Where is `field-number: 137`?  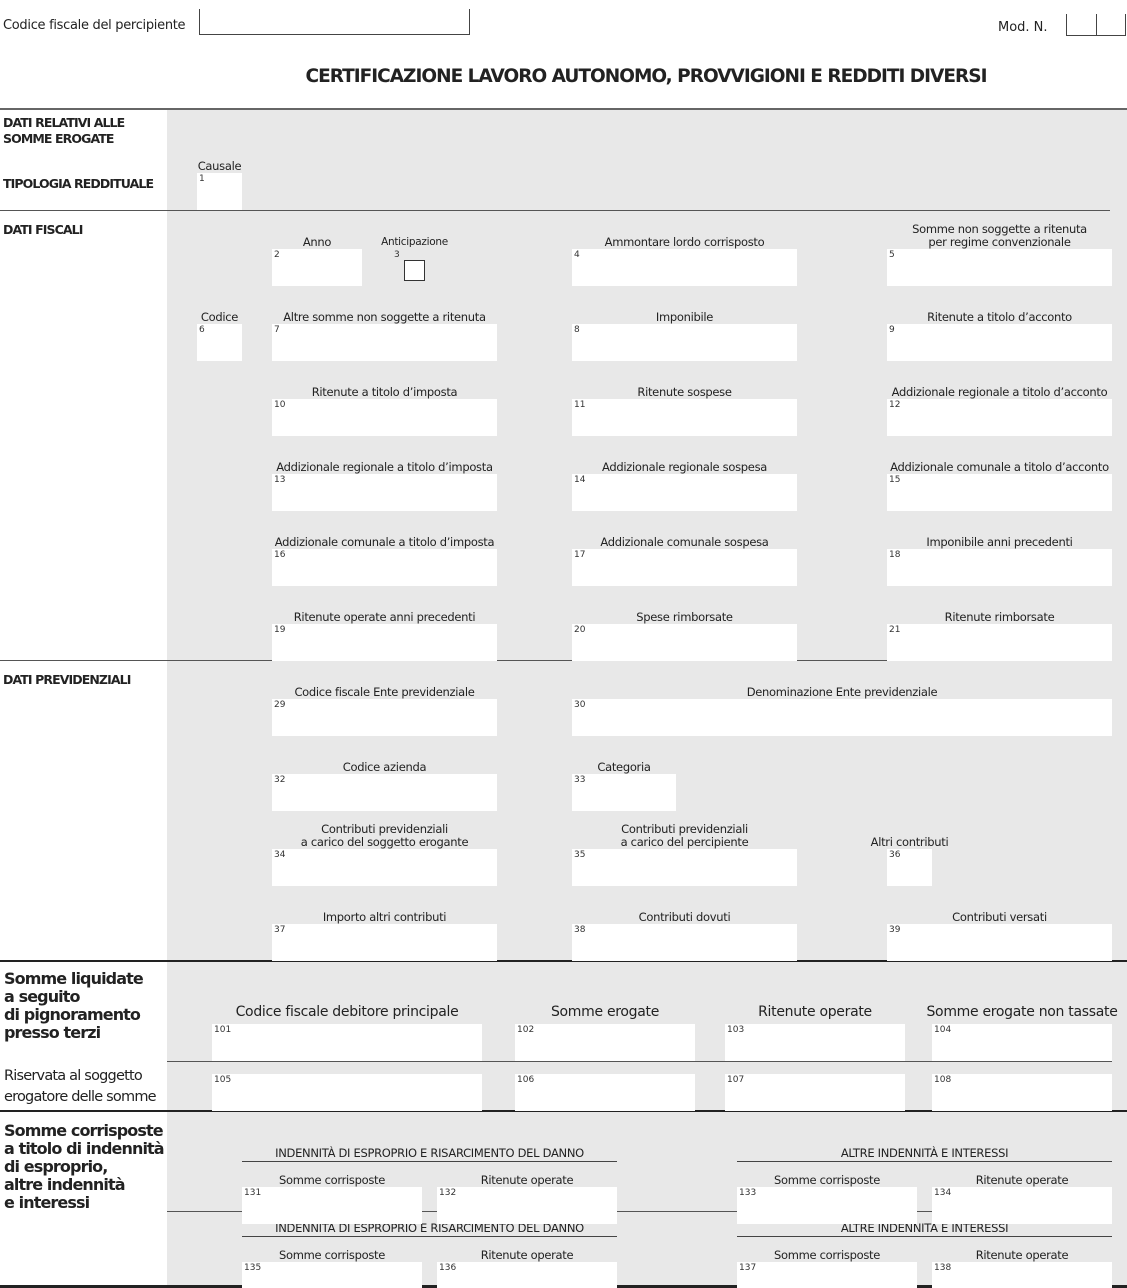
field-number: 137 is located at coordinates (748, 1268).